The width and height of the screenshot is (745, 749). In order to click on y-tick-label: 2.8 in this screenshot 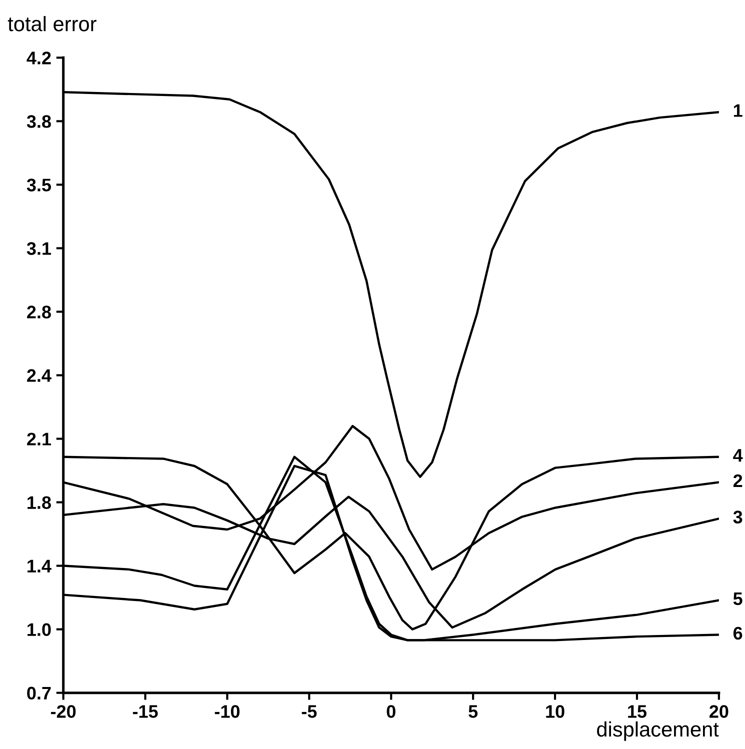, I will do `click(39, 312)`.